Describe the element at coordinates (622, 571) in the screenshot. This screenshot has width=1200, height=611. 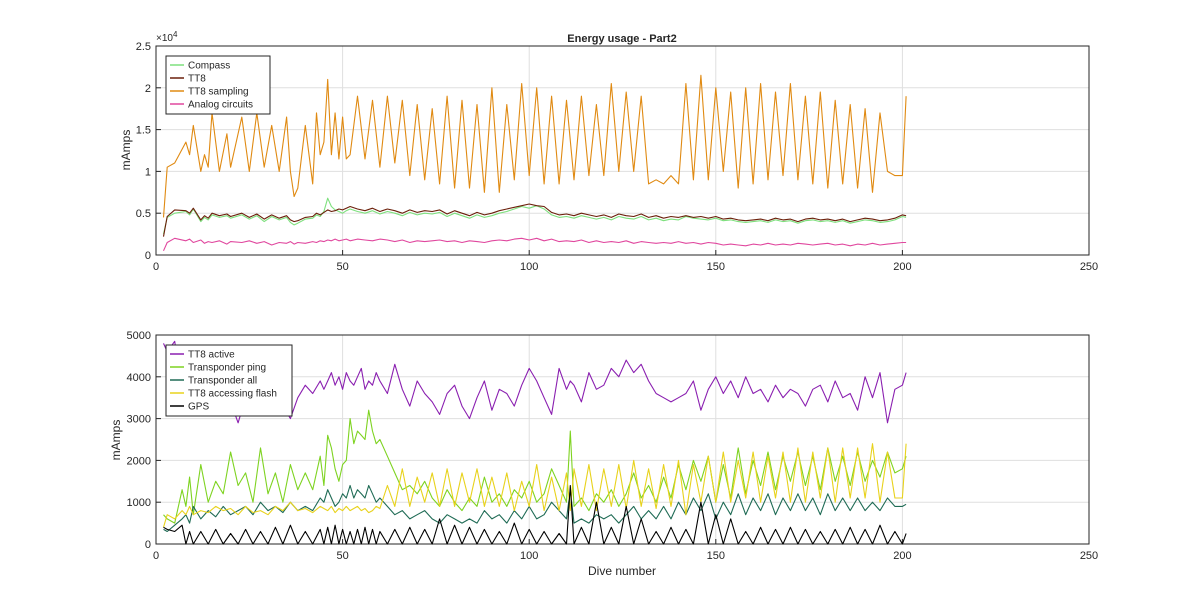
I see `bottom-x-axis-label: Dive number` at that location.